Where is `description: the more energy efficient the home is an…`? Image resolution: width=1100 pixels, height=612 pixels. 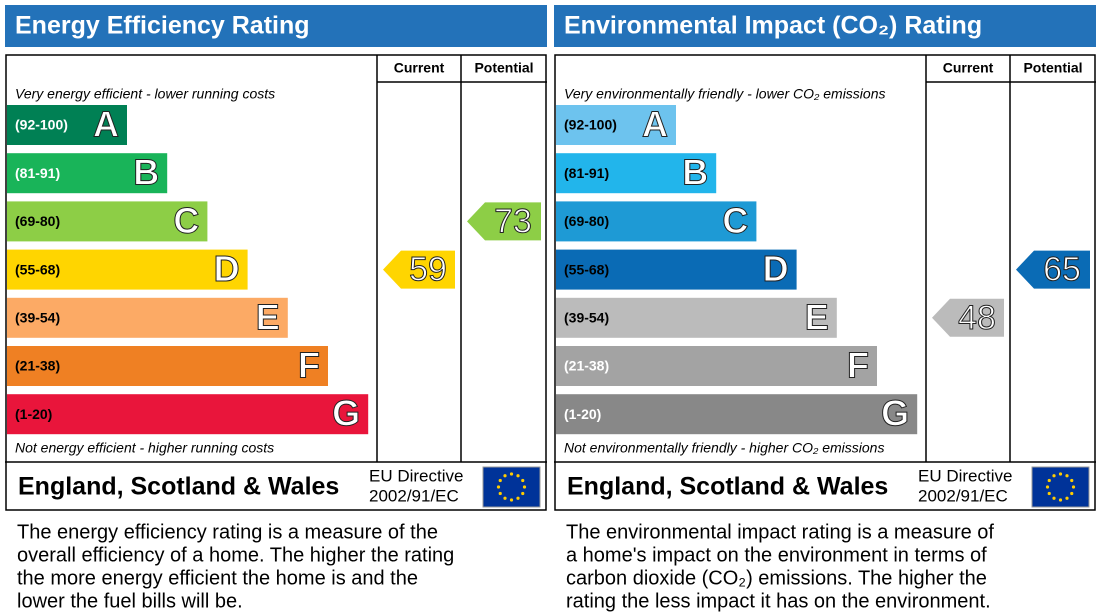 description: the more energy efficient the home is an… is located at coordinates (217, 578).